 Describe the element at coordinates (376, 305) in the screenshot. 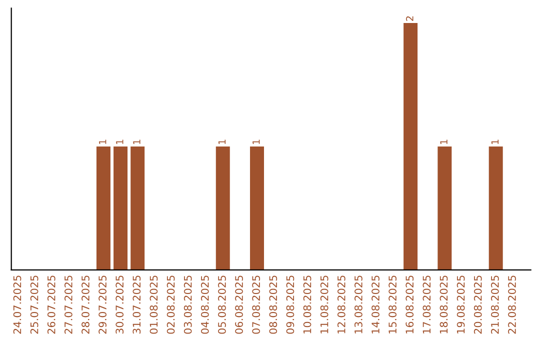

I see `x-tick-label: 14.08.2025` at that location.